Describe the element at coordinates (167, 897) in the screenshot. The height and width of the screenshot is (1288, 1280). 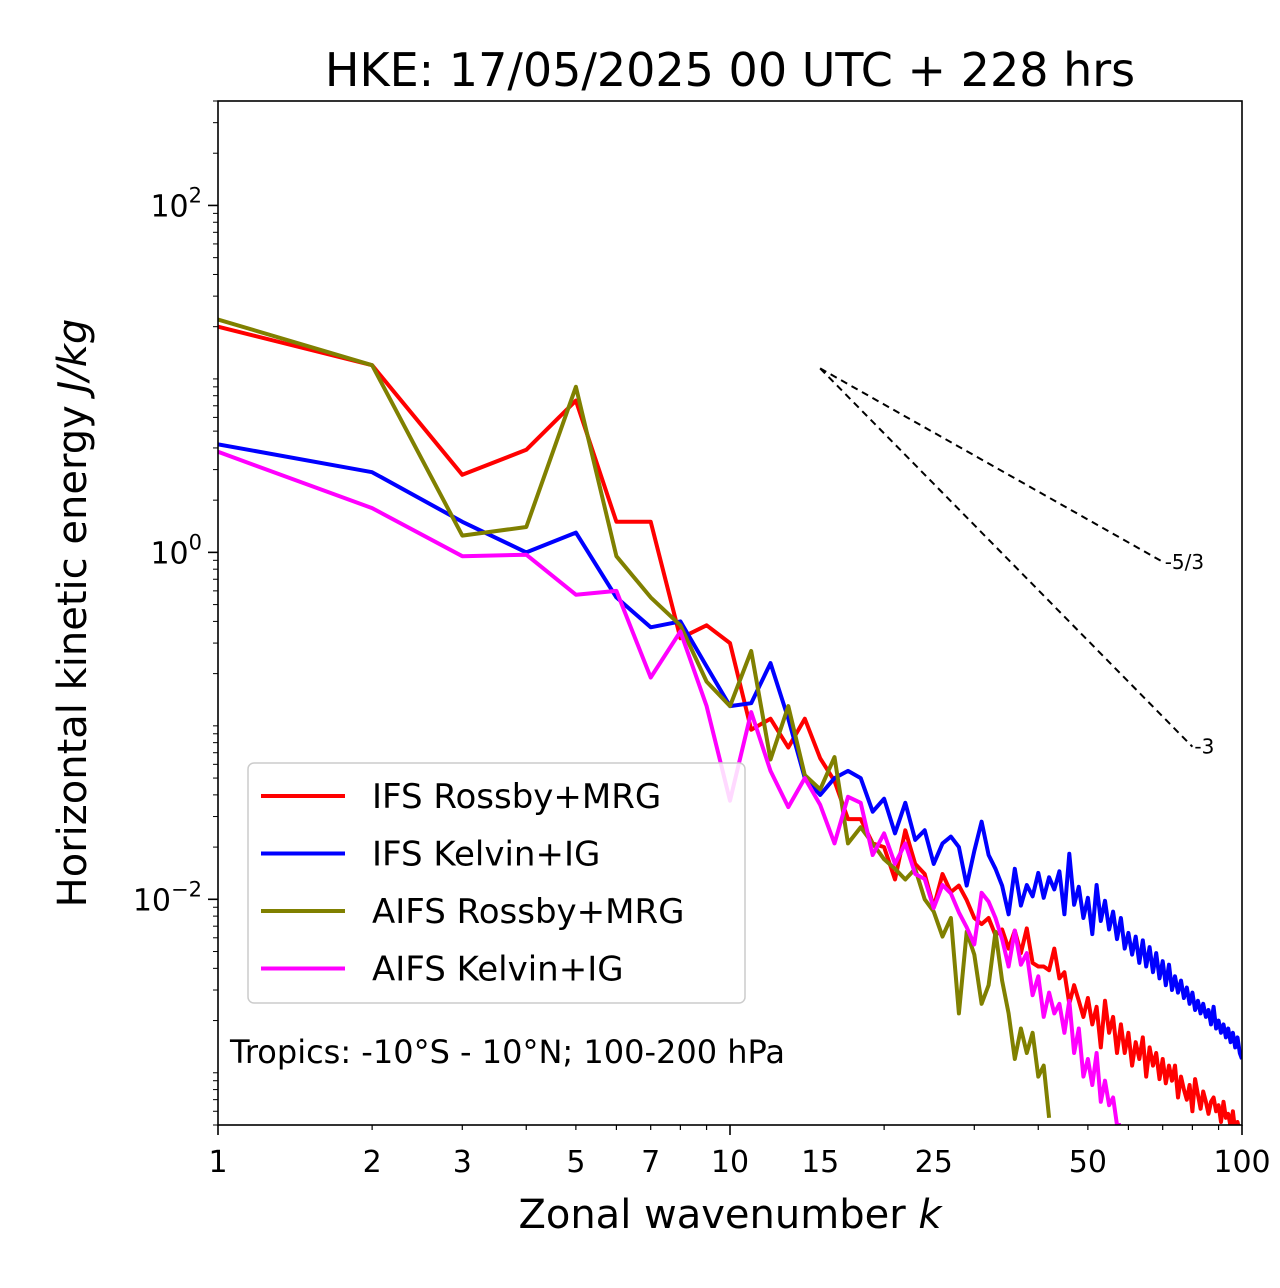
I see `y-tick-label: 10⁻²` at that location.